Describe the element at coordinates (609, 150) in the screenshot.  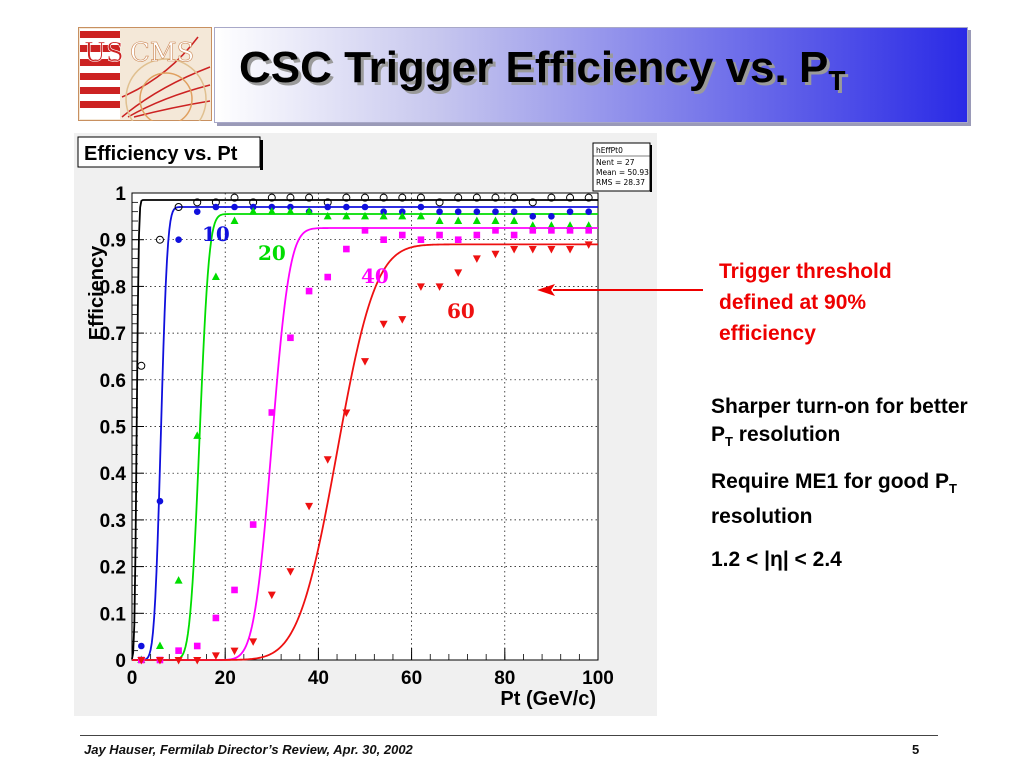
I see `stats-name: hEffPt0` at that location.